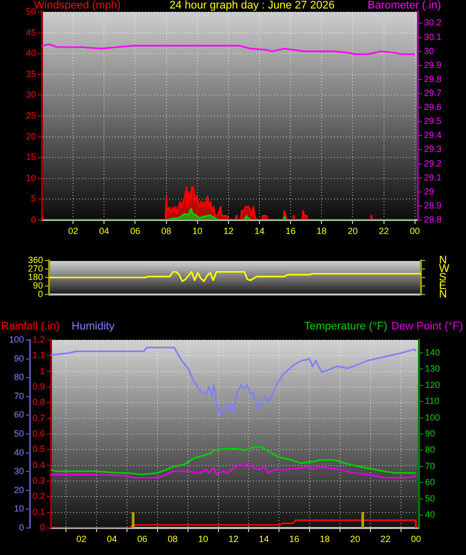 This screenshot has height=555, width=466. Describe the element at coordinates (31, 177) in the screenshot. I see `y-tick-label: 10` at that location.